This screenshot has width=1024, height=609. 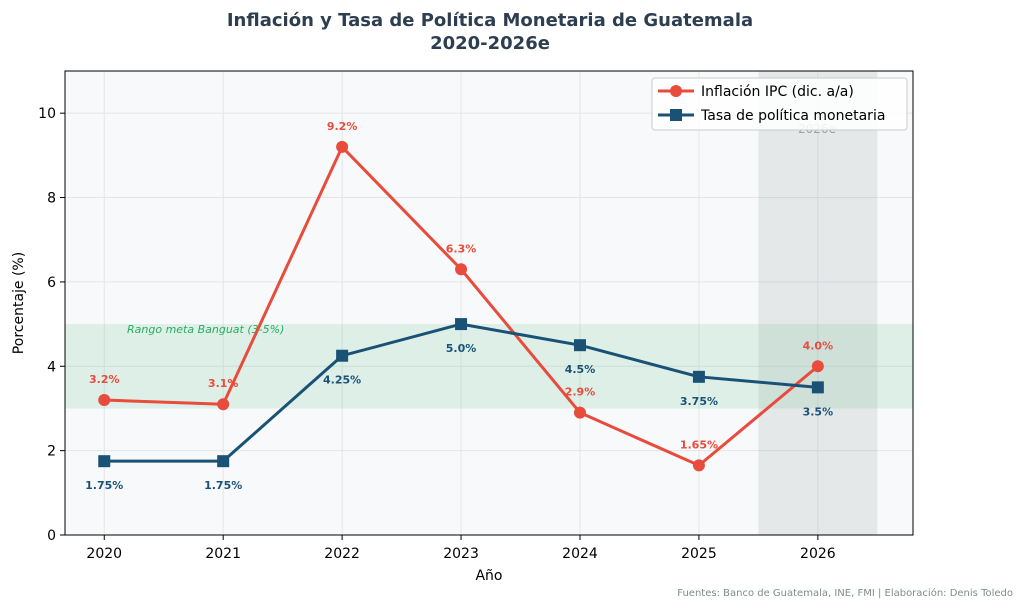 I want to click on y-tick-label: 8, so click(x=51, y=199).